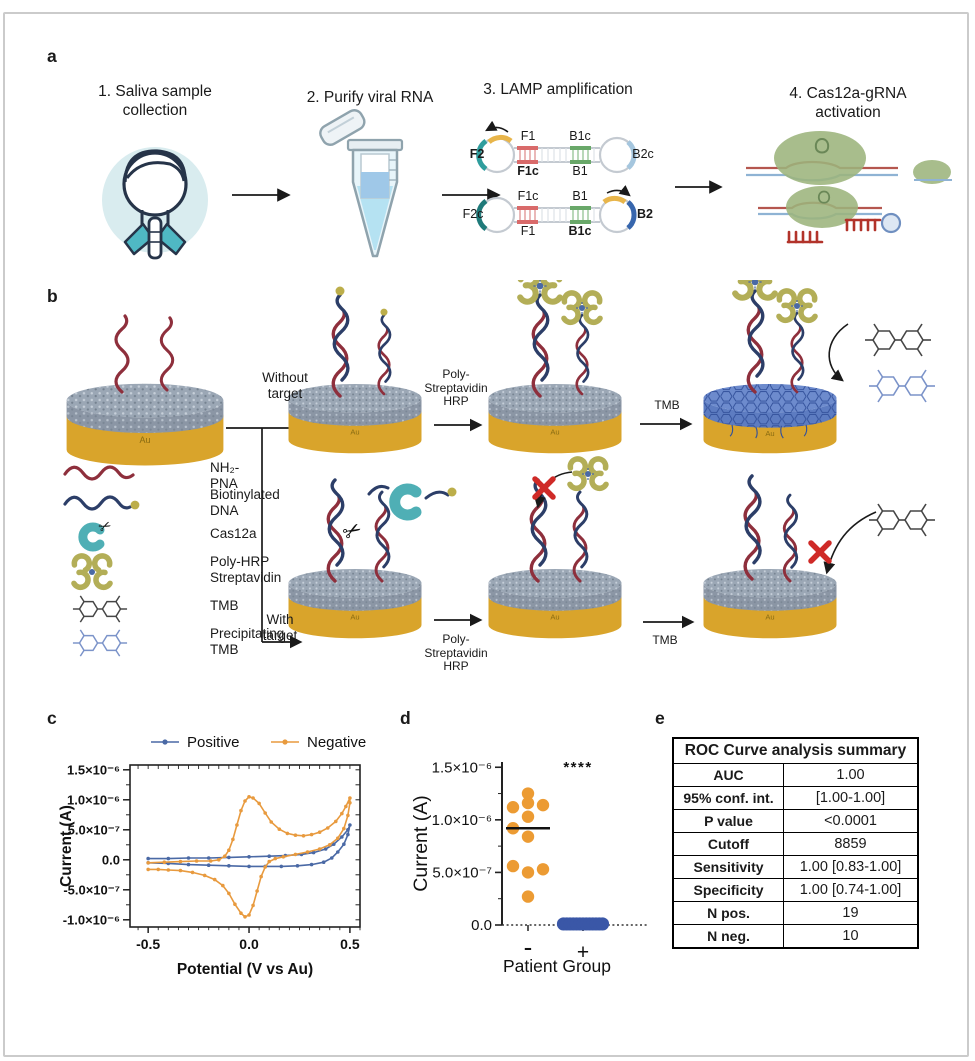 The height and width of the screenshot is (1061, 975). What do you see at coordinates (847, 103) in the screenshot?
I see `step-4-title: 4. Cas12a-gRNA activation` at bounding box center [847, 103].